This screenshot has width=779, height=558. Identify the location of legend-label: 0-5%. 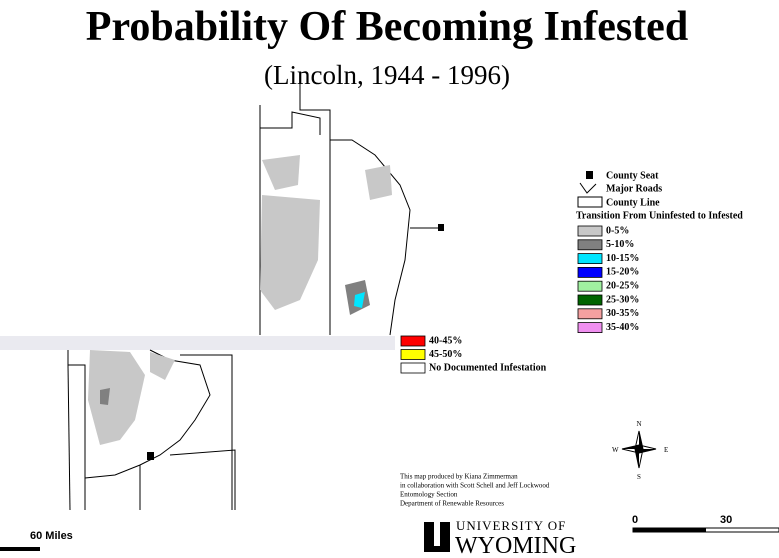
(617, 230).